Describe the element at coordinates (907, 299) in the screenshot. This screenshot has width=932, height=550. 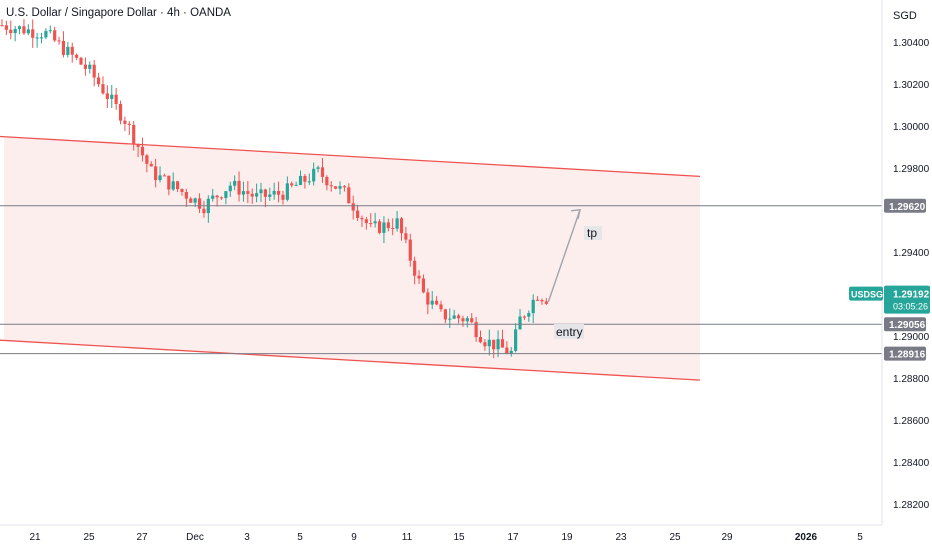
I see `current-price-badge` at that location.